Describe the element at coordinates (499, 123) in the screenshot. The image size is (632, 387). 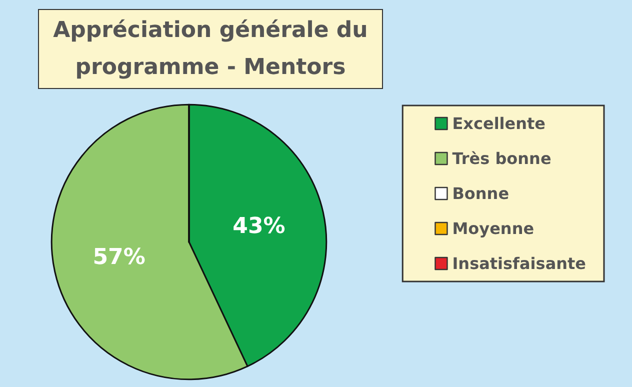
I see `legend-label: Excellente` at that location.